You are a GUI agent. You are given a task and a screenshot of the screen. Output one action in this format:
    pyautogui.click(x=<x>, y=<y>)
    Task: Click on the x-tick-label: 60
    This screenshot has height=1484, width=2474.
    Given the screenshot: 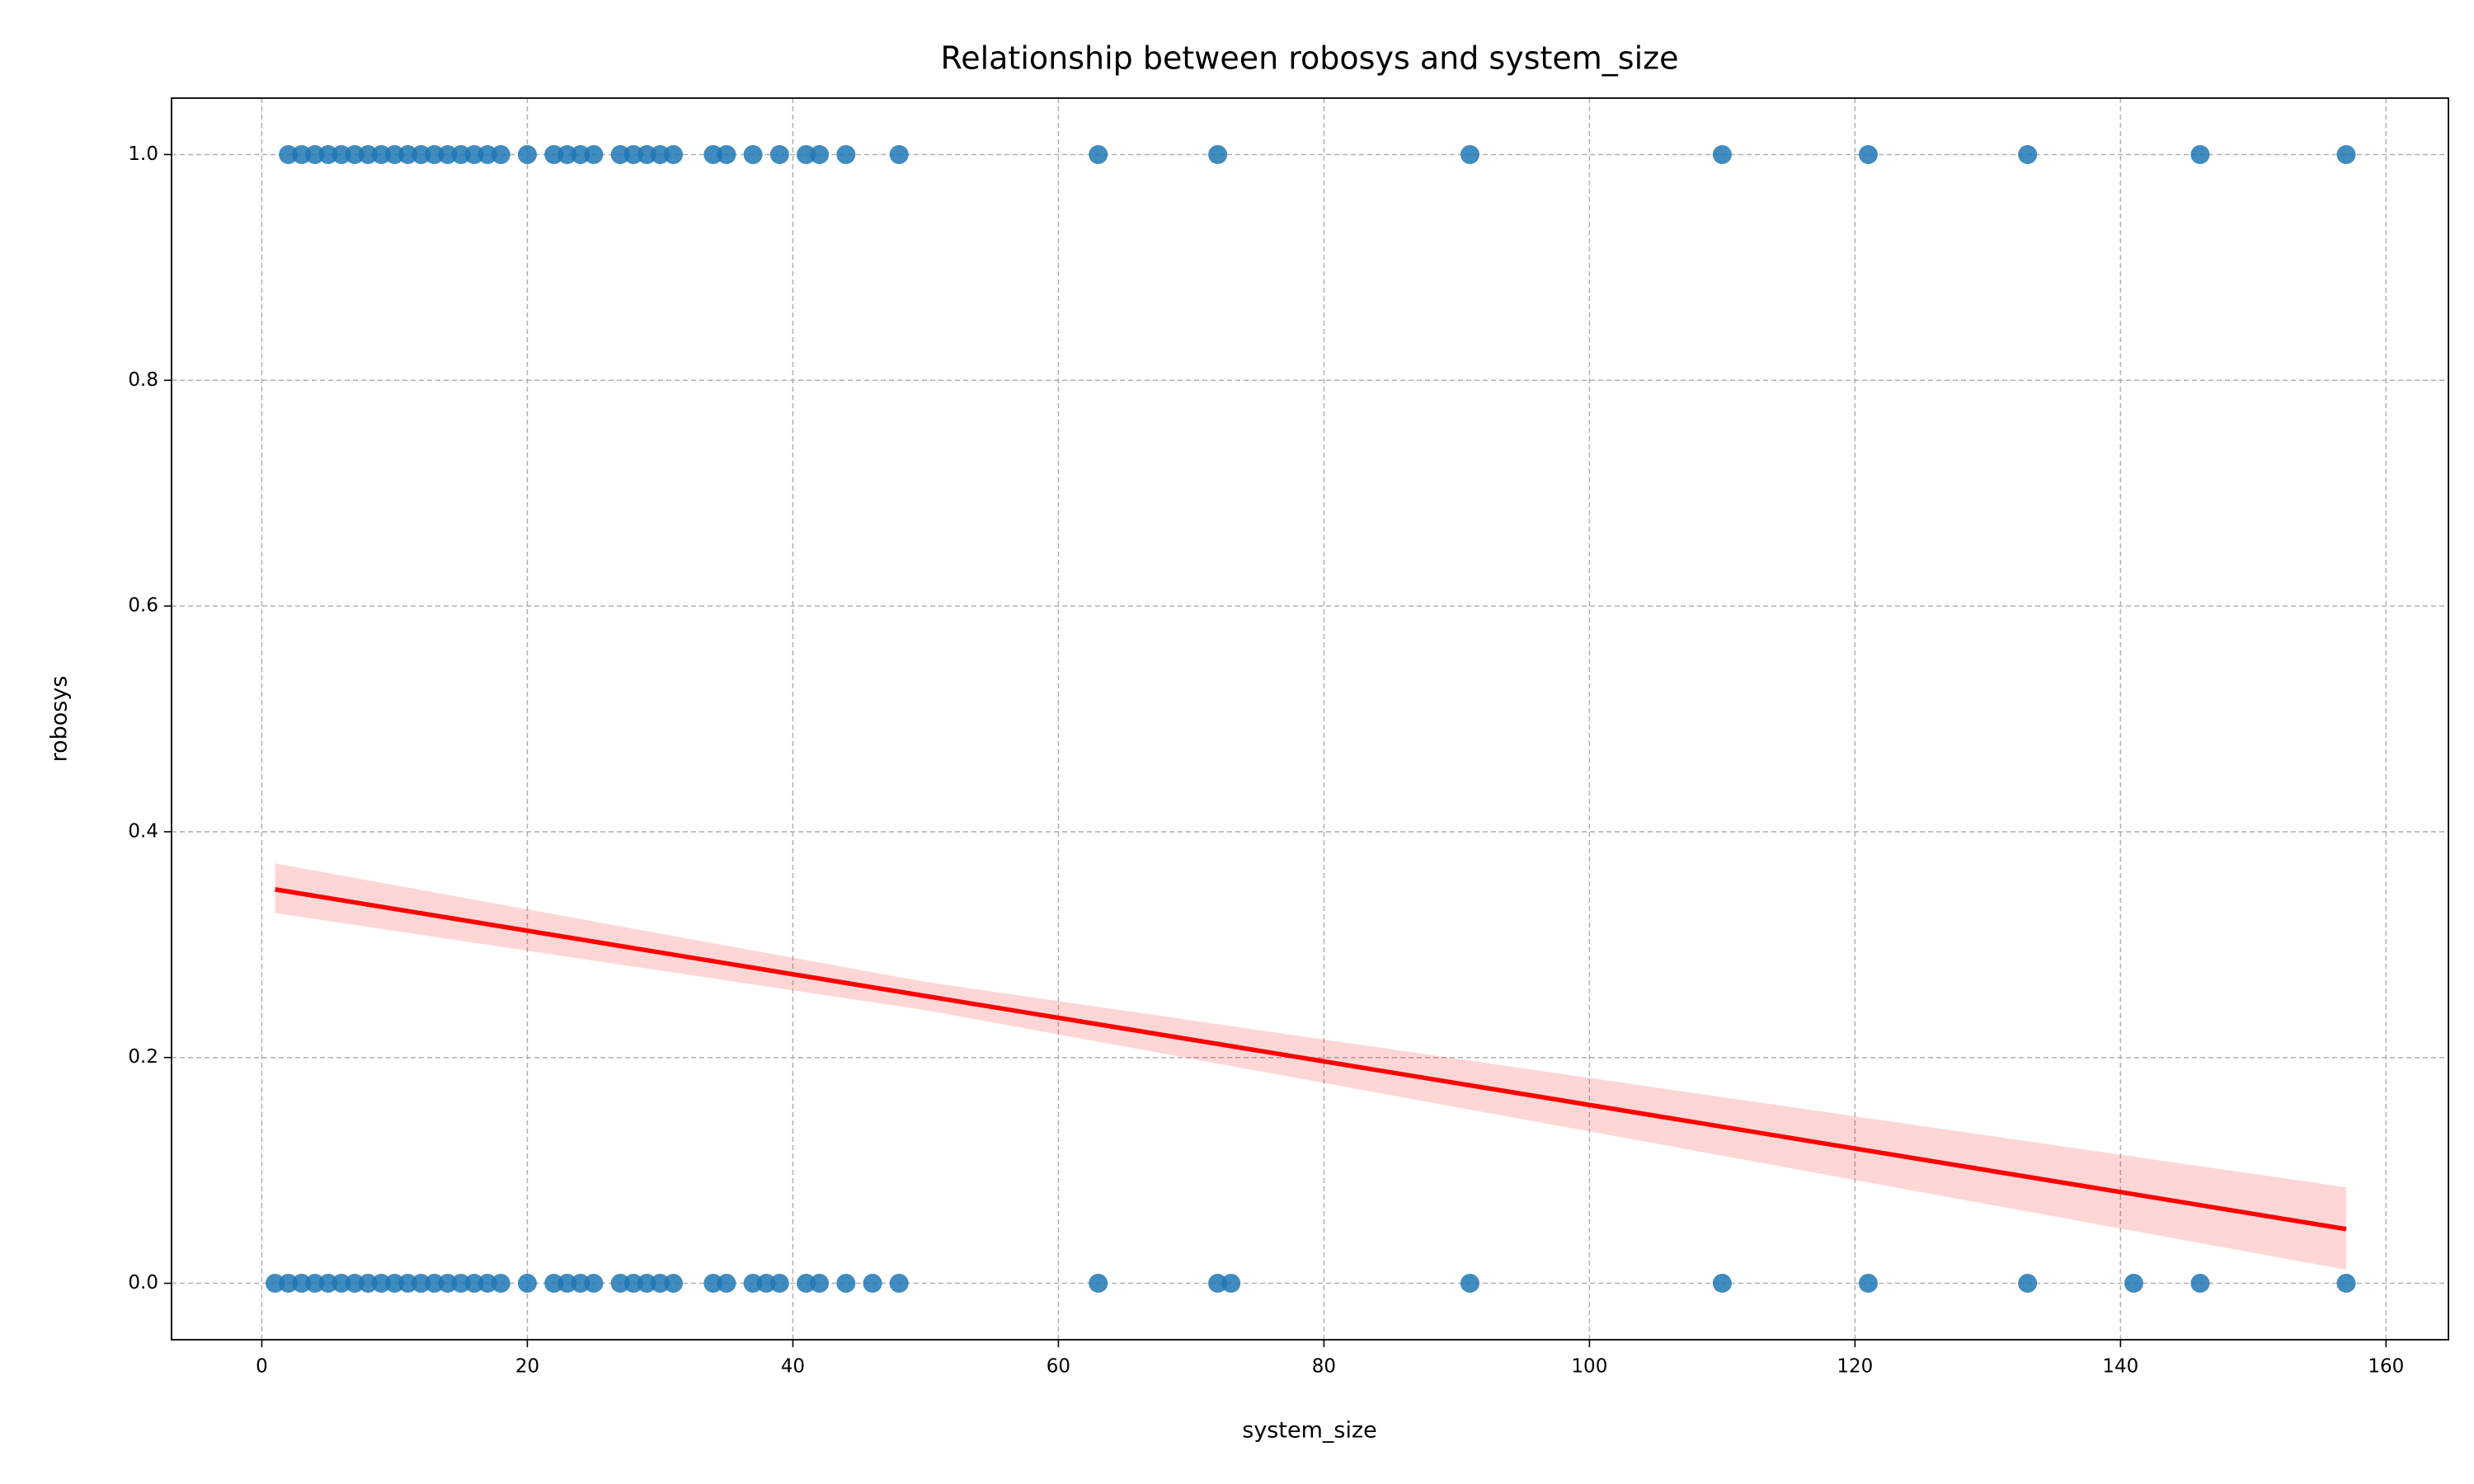 What is the action you would take?
    pyautogui.click(x=1058, y=1367)
    